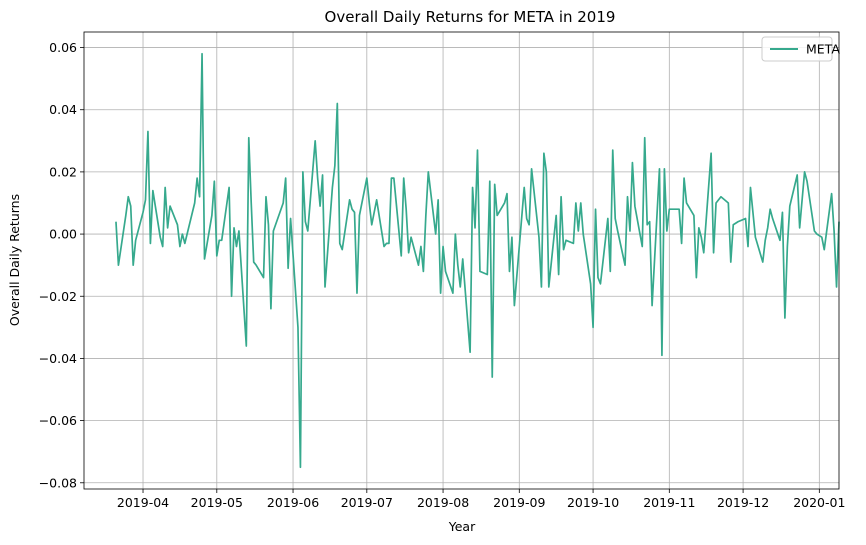  I want to click on x-tick-label: 2019-08, so click(443, 502).